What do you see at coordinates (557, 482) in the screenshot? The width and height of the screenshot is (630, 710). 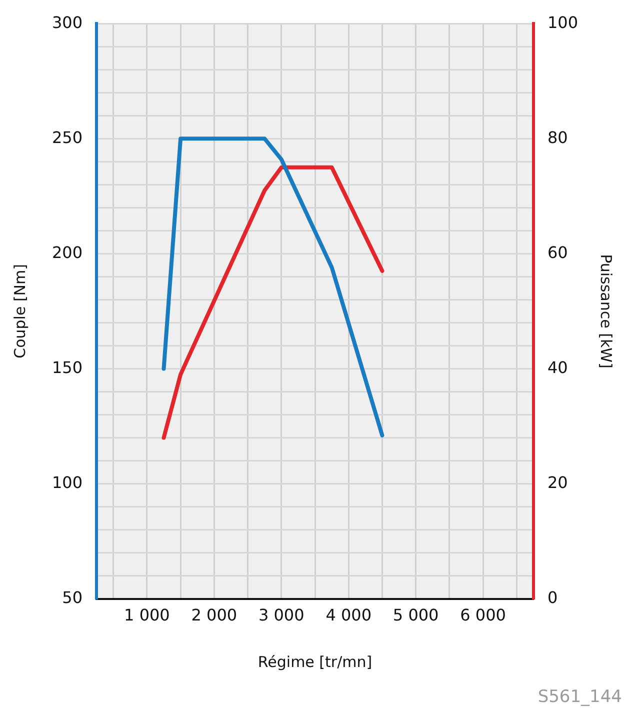 I see `y2-tick-label: 20` at bounding box center [557, 482].